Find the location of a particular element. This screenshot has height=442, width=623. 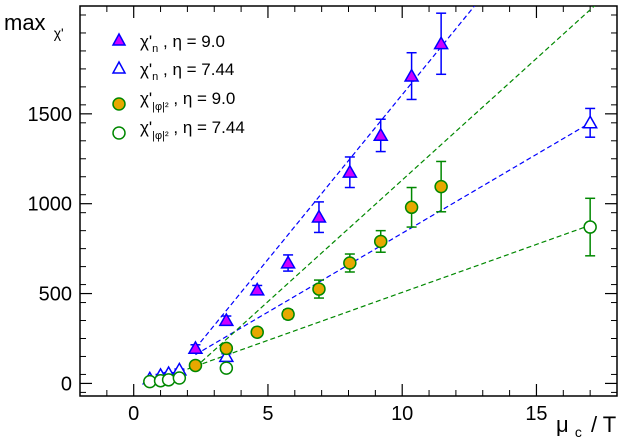

y-tick-label: 1500 is located at coordinates (50, 115).